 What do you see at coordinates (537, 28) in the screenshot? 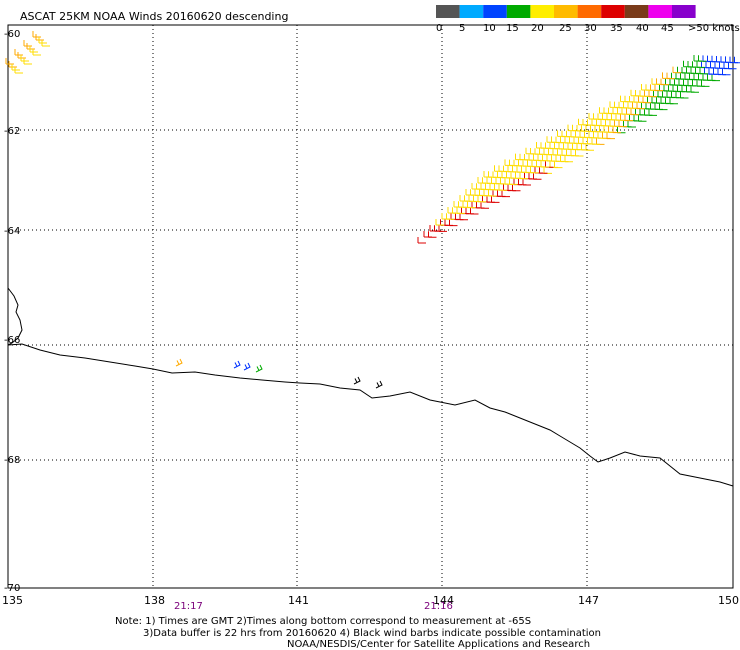
I see `legend-label: 20` at bounding box center [537, 28].